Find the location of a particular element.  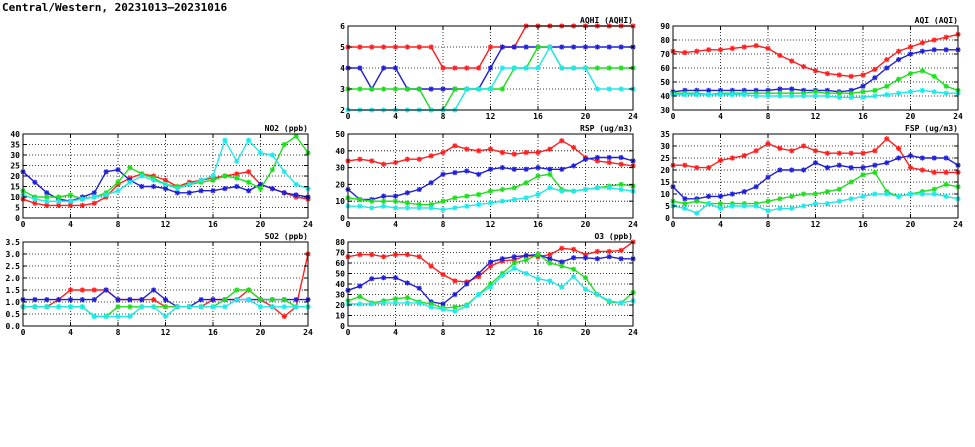

chart-rsp: 0 4 8 12 16 20 24 0 10 20 30 40 50 RSP (ug/m3) is located at coordinates (486, 176).